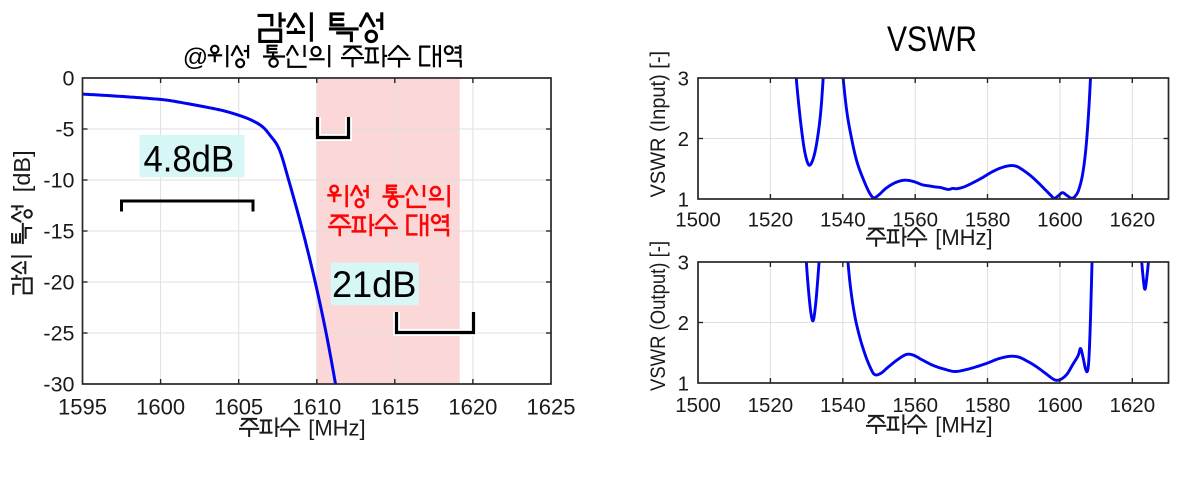 The height and width of the screenshot is (480, 1200). Describe the element at coordinates (189, 159) in the screenshot. I see `svg-text: 4.8dB` at that location.